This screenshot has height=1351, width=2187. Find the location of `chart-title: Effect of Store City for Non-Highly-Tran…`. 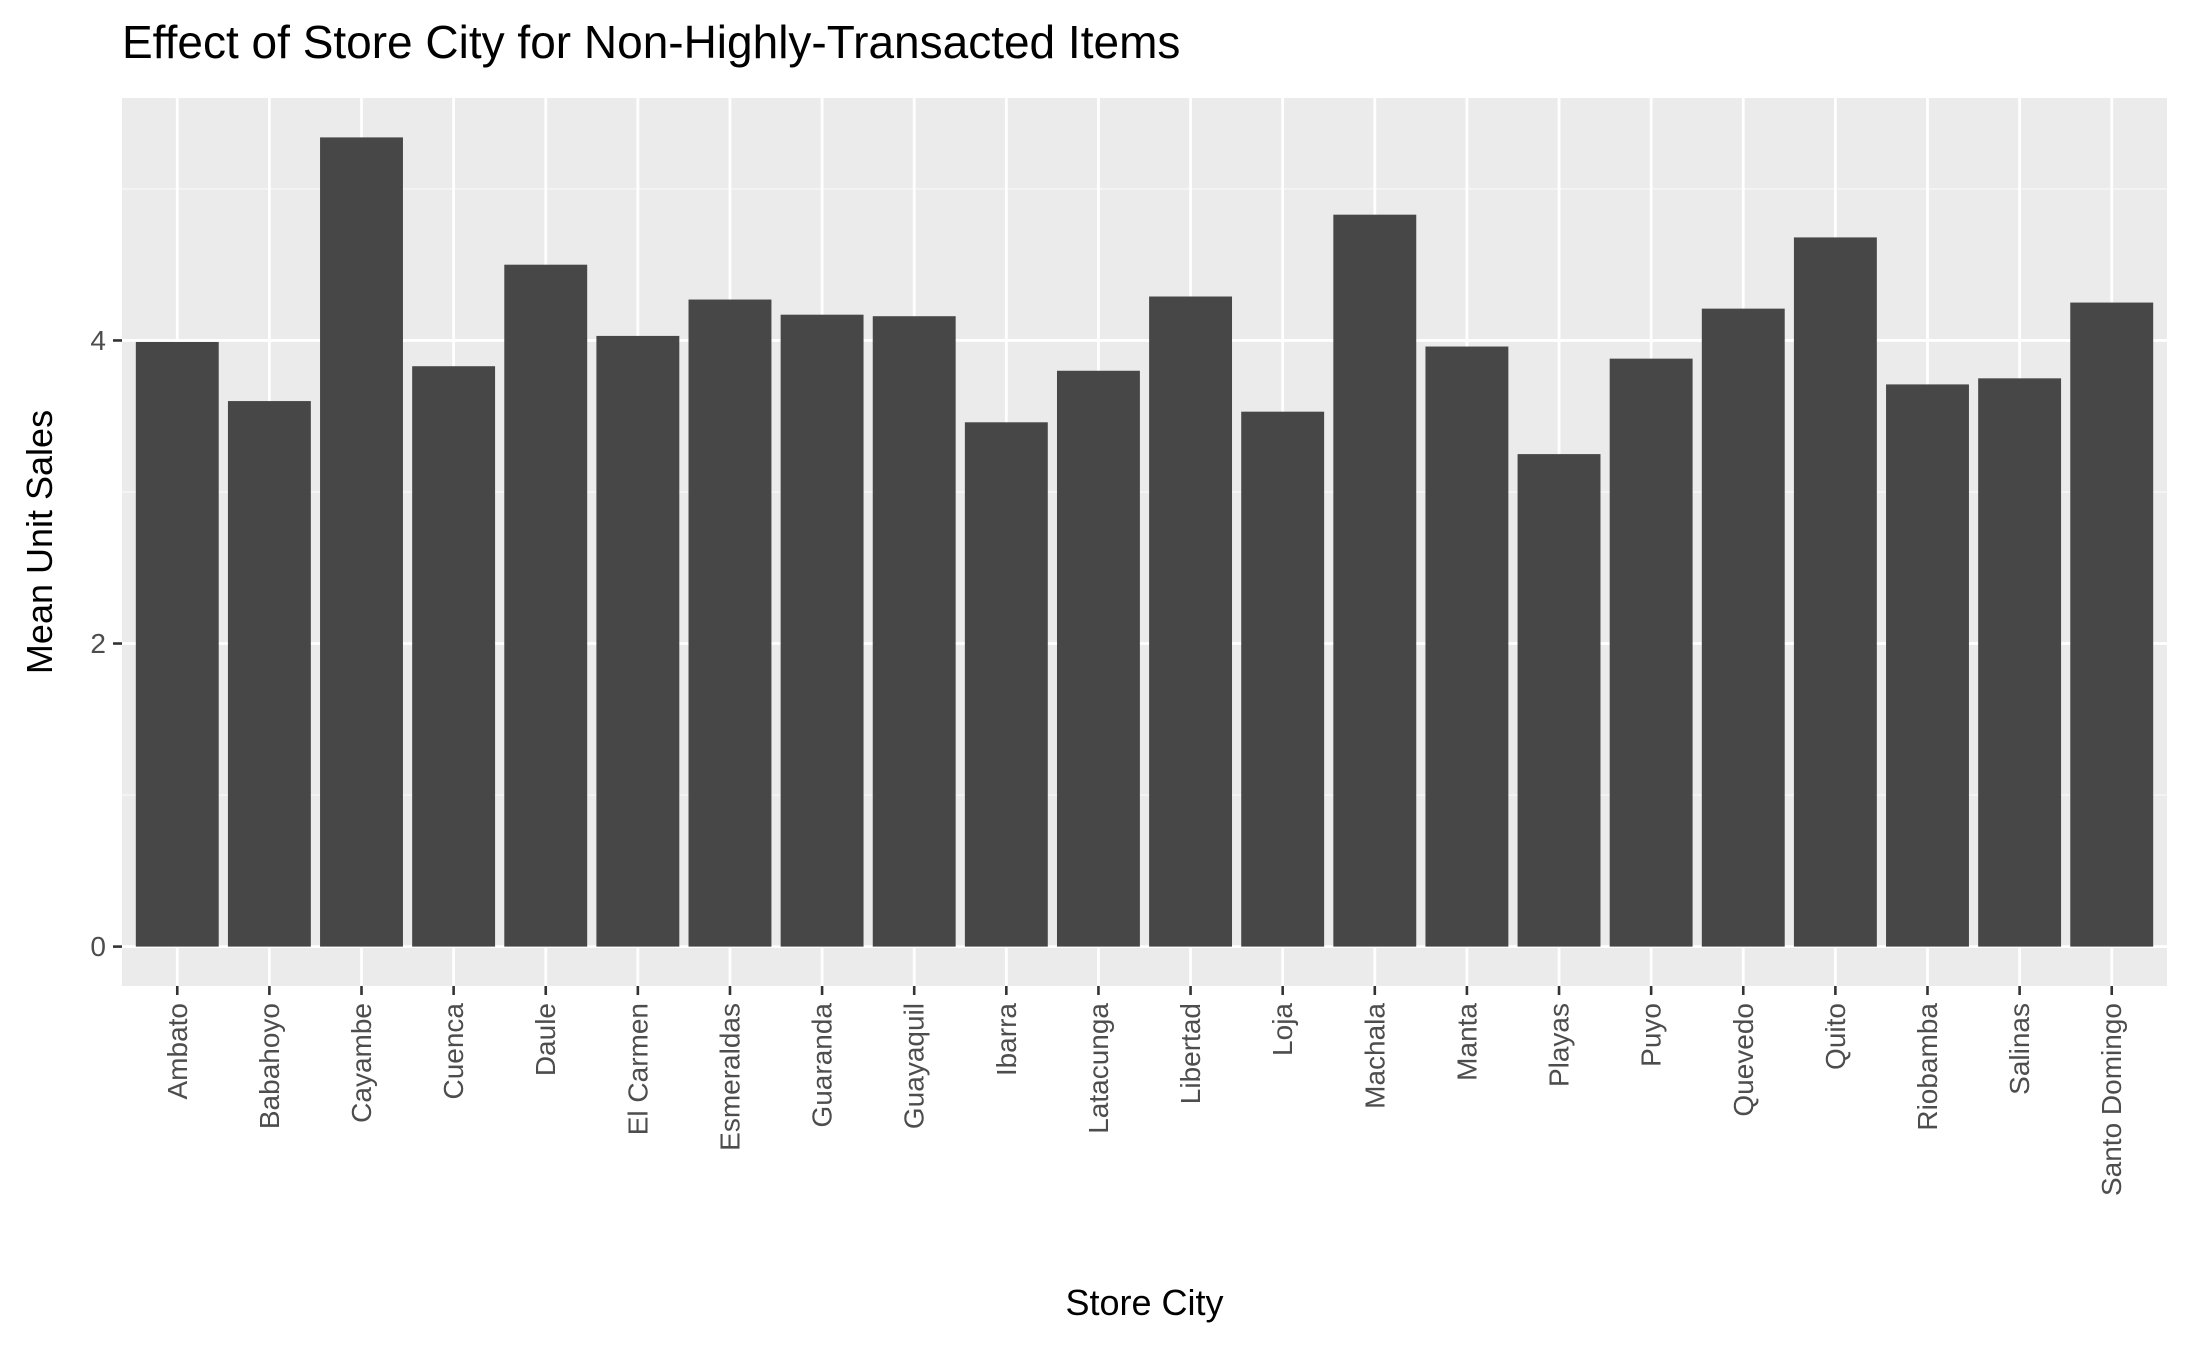

chart-title: Effect of Store City for Non-Highly-Tran… is located at coordinates (651, 42).